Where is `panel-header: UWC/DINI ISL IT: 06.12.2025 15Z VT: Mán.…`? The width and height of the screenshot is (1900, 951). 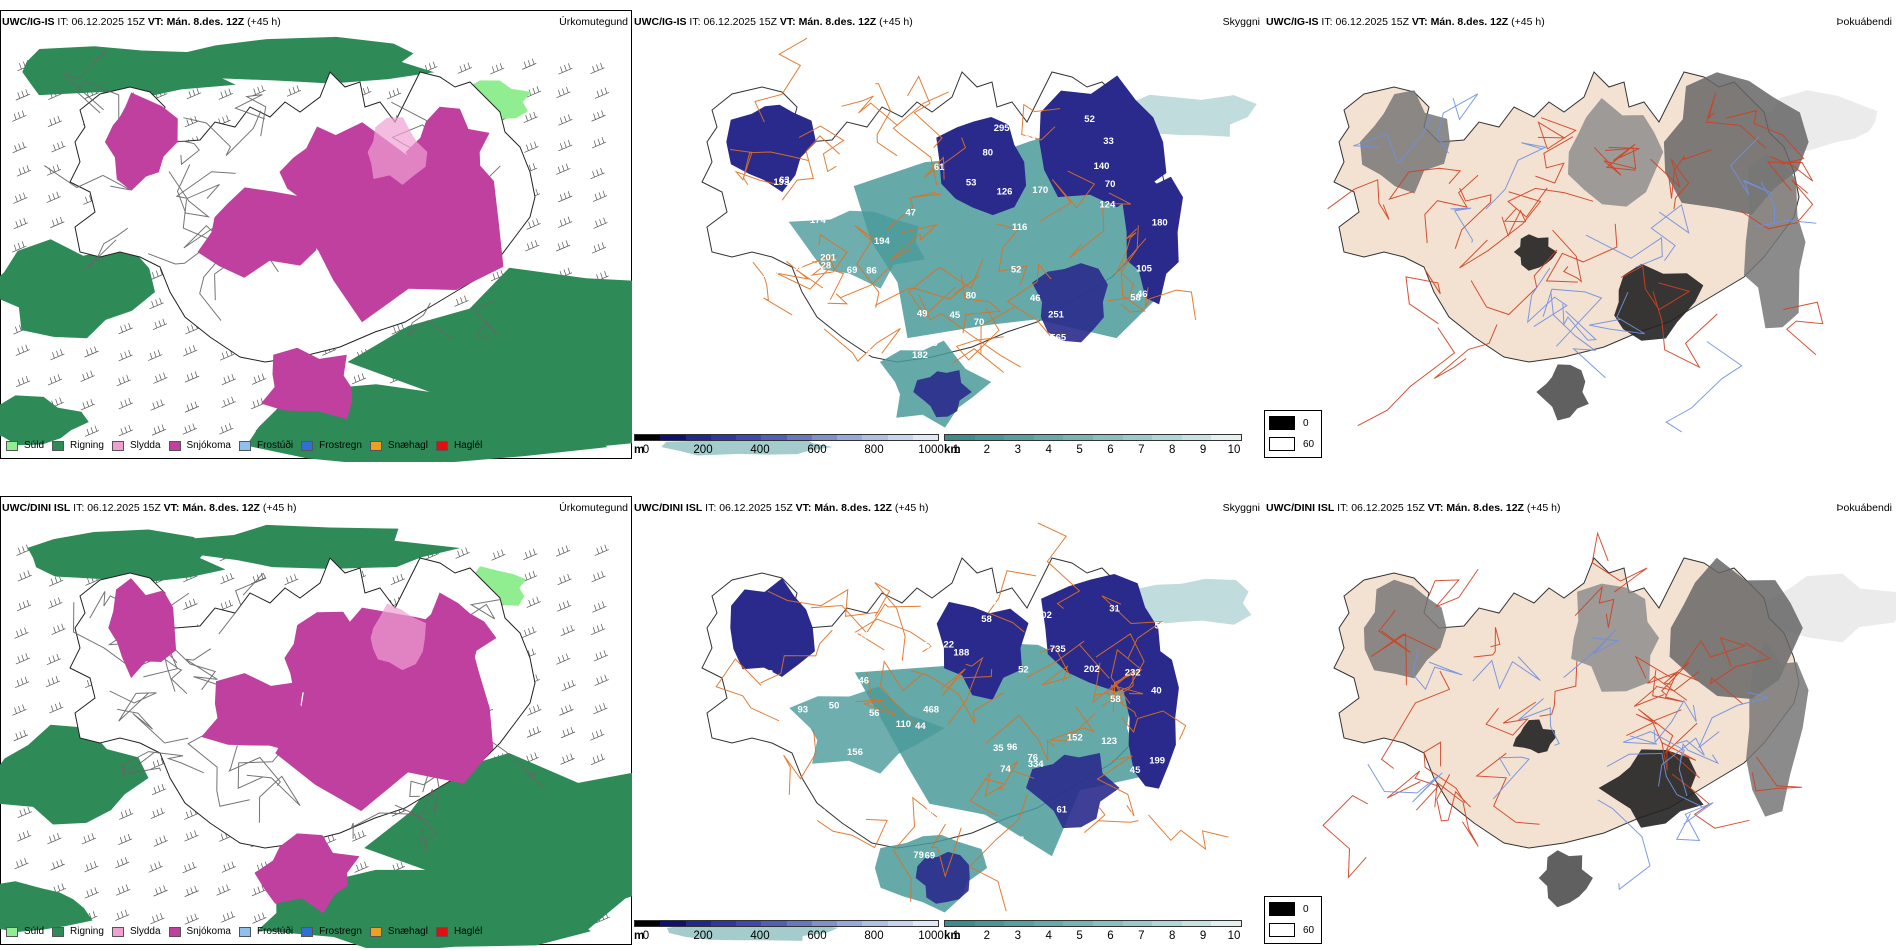 panel-header: UWC/DINI ISL IT: 06.12.2025 15Z VT: Mán.… is located at coordinates (149, 508).